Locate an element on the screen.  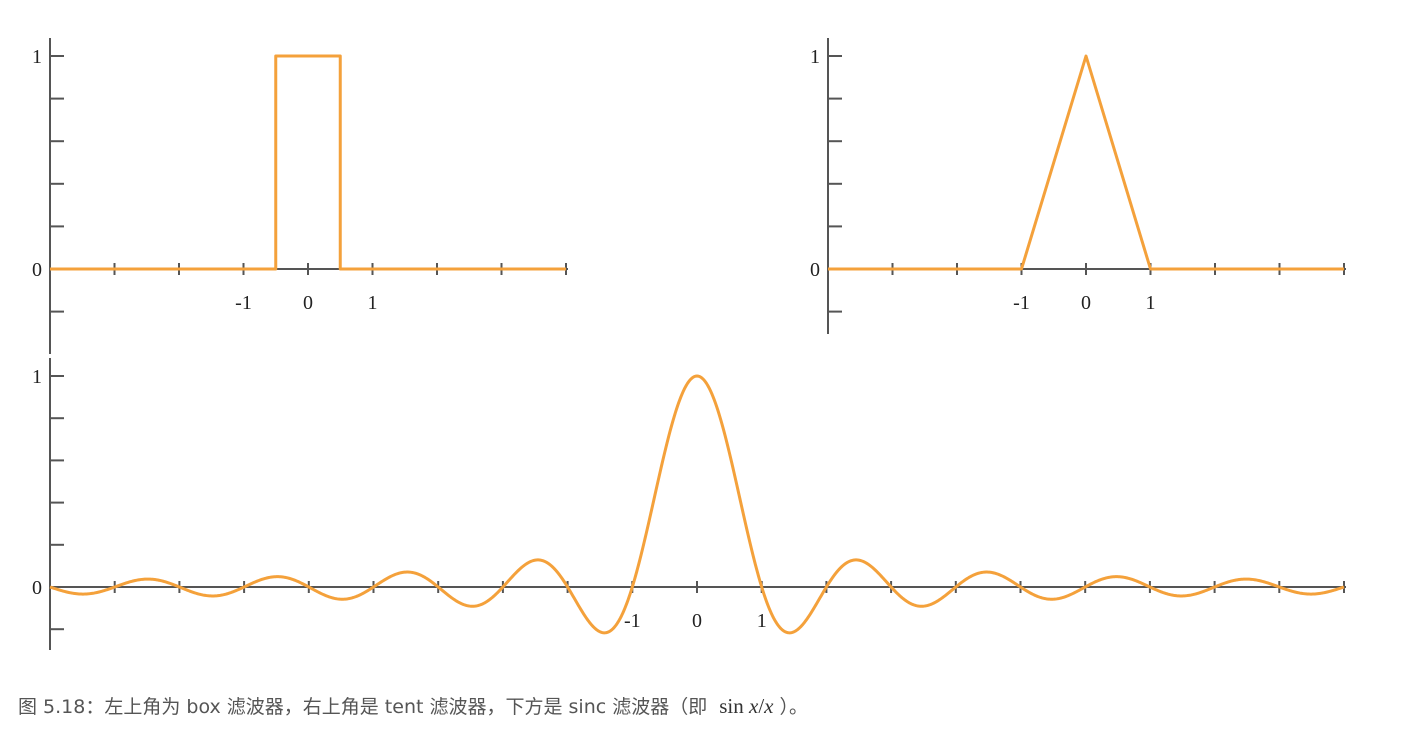
formula-slash: / is located at coordinates (761, 706).